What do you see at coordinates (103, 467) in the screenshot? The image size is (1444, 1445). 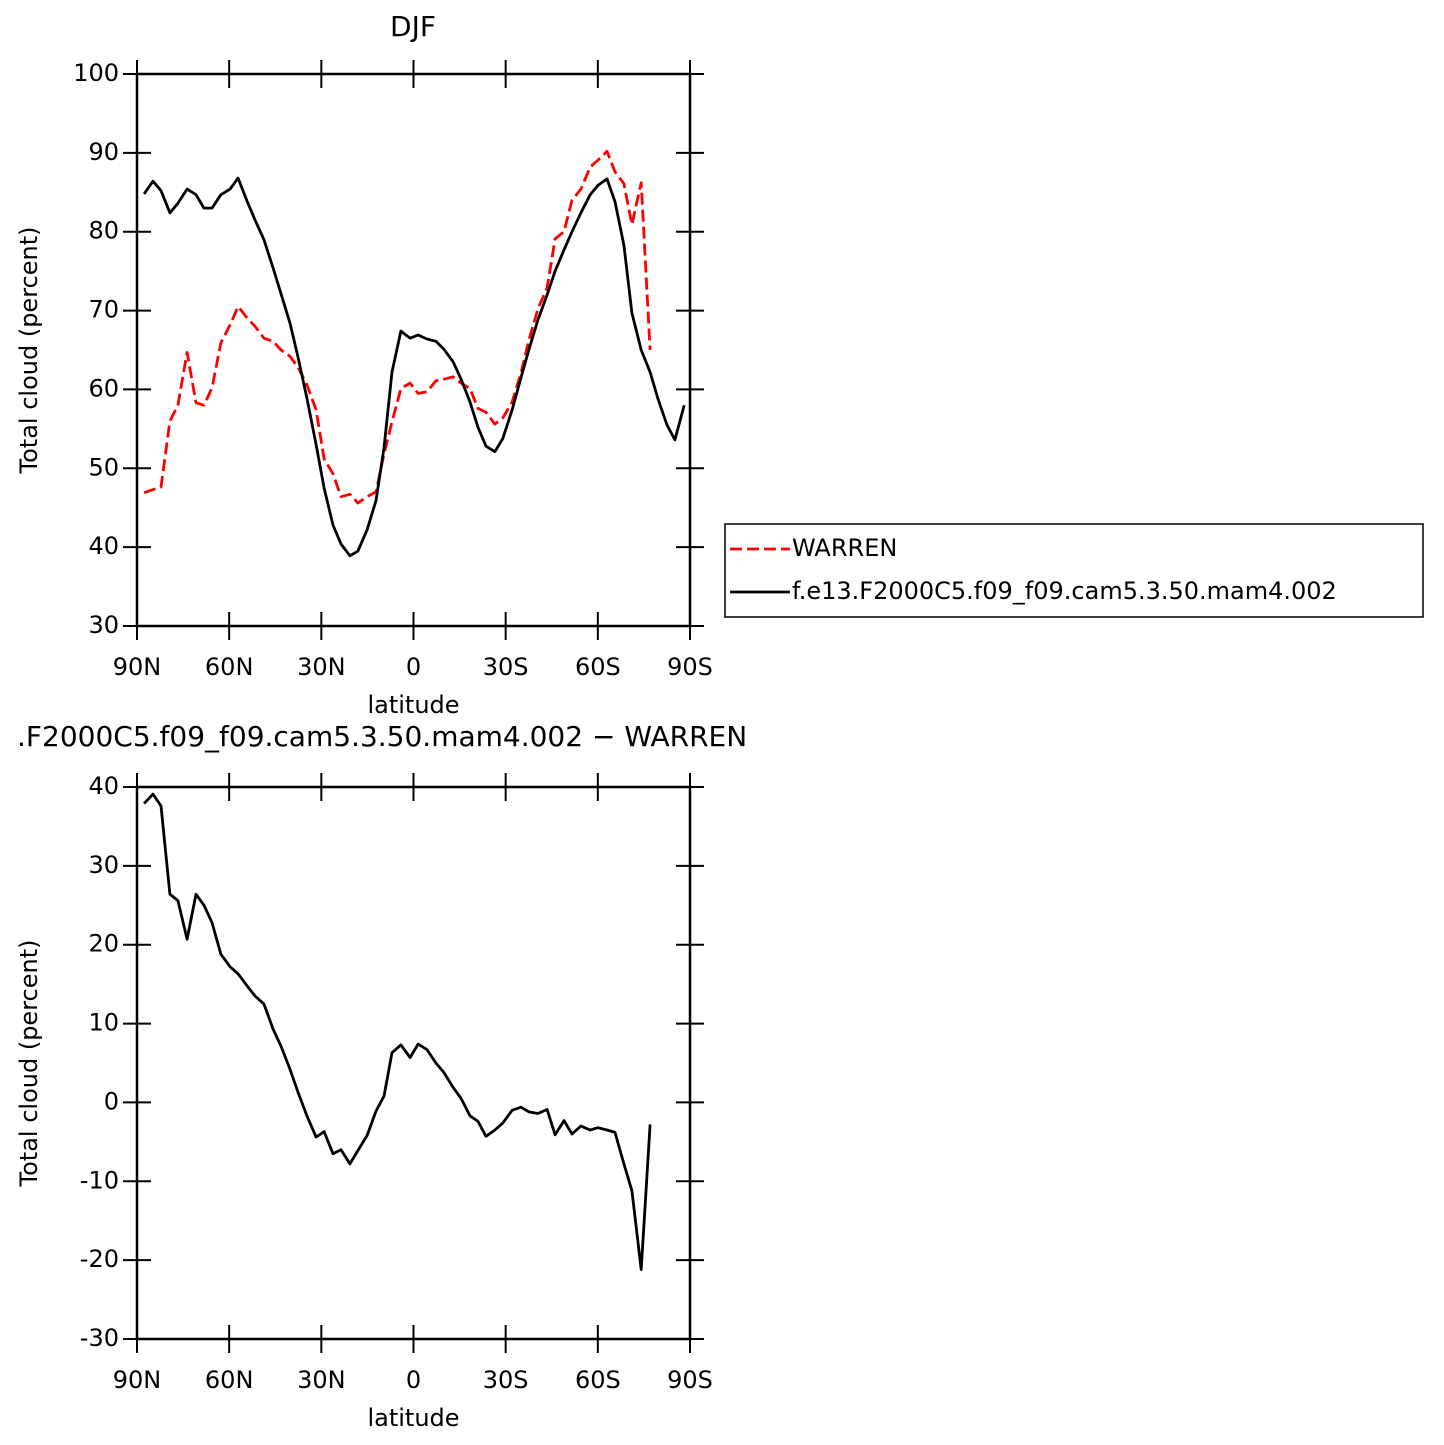 I see `y-tick-label: 50` at bounding box center [103, 467].